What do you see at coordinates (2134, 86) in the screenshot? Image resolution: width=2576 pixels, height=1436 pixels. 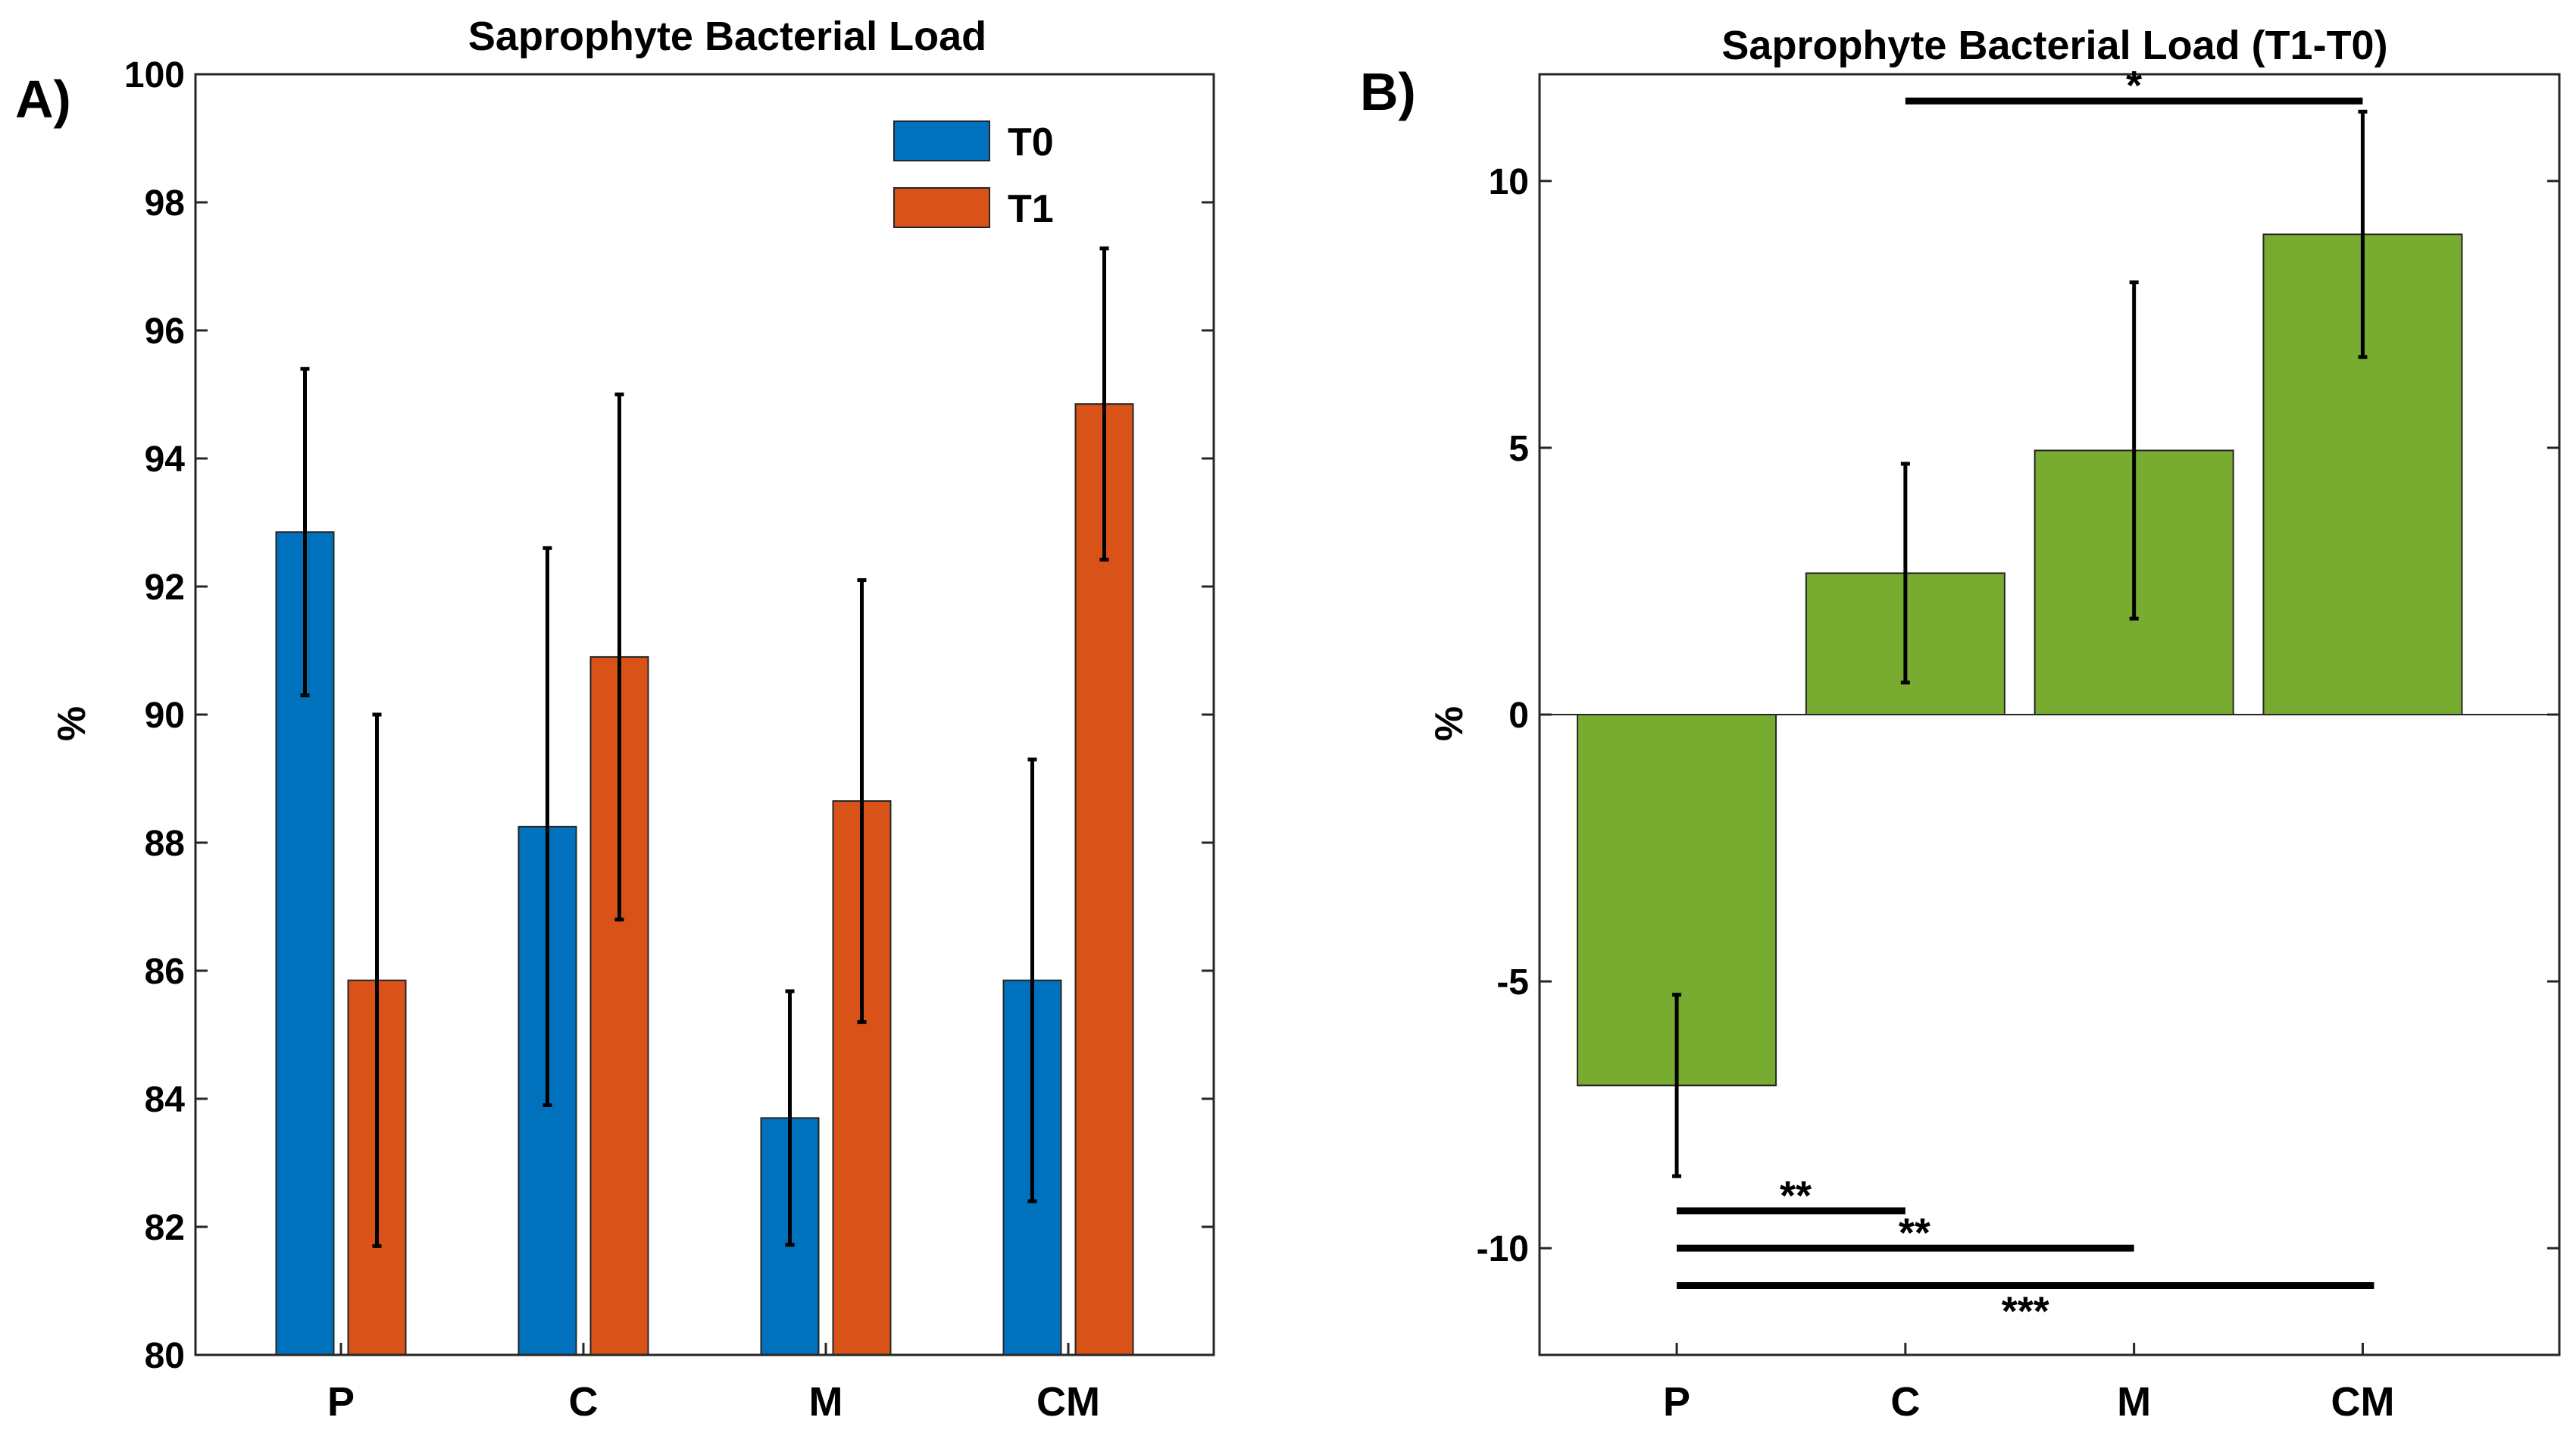 I see `significance-label: *` at bounding box center [2134, 86].